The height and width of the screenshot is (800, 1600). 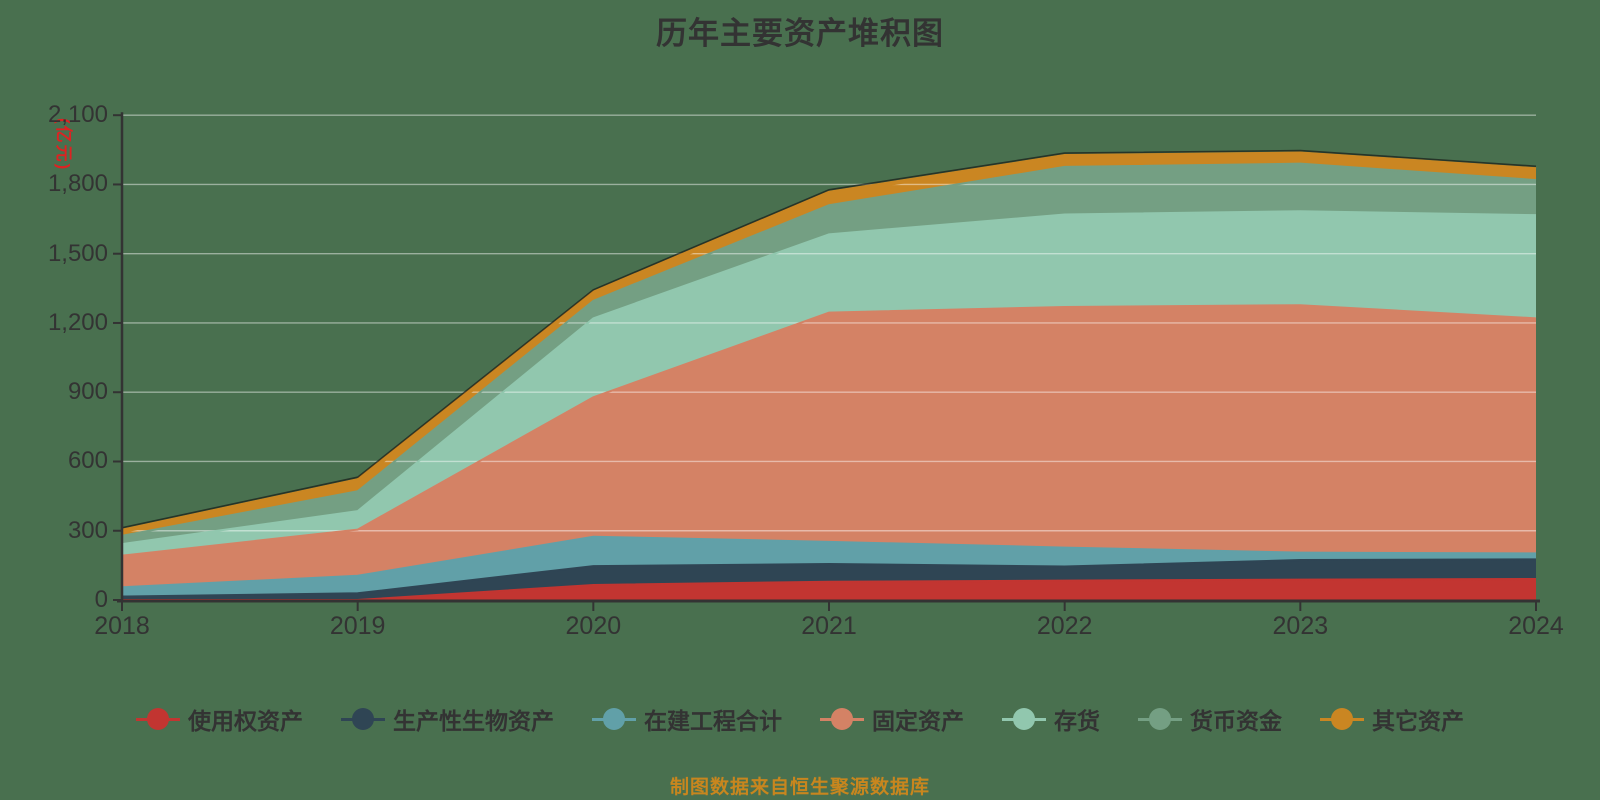 I want to click on line-productive-biological-assets, so click(x=829, y=578).